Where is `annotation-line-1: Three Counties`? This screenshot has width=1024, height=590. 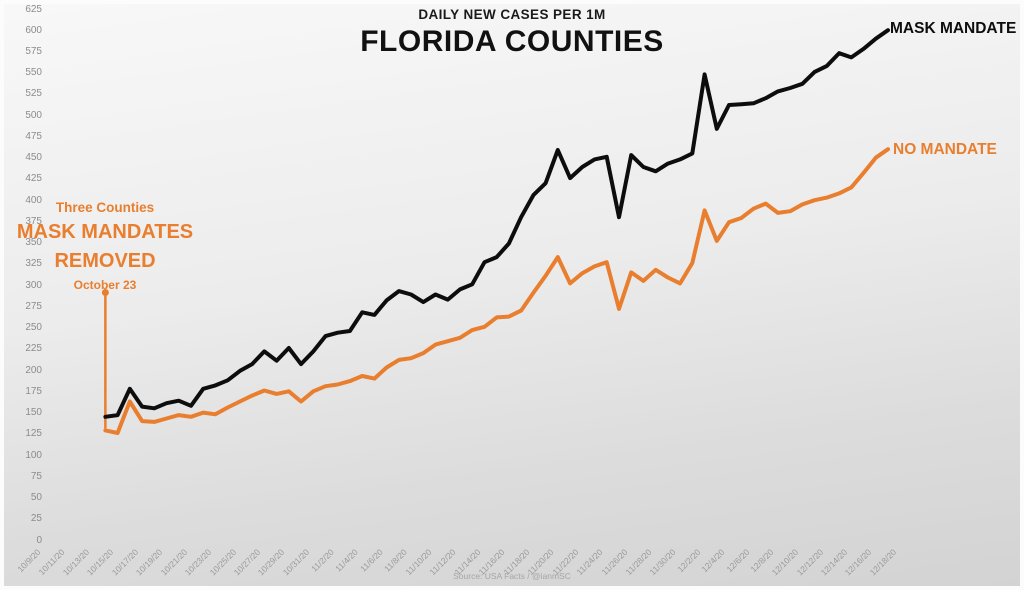
annotation-line-1: Three Counties is located at coordinates (105, 207).